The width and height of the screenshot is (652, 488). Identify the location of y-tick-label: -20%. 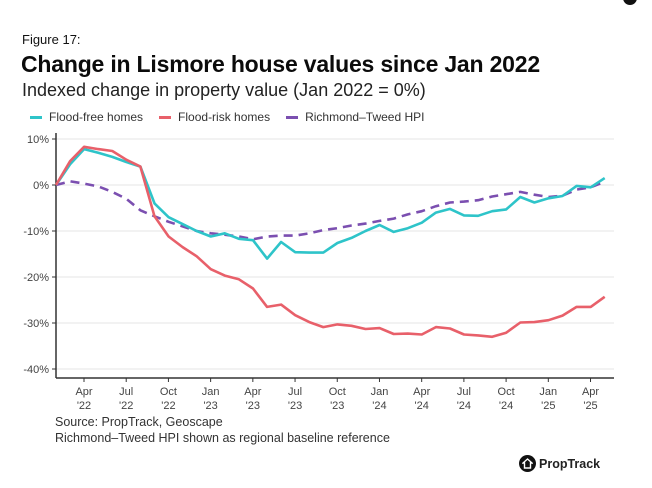
(36, 278).